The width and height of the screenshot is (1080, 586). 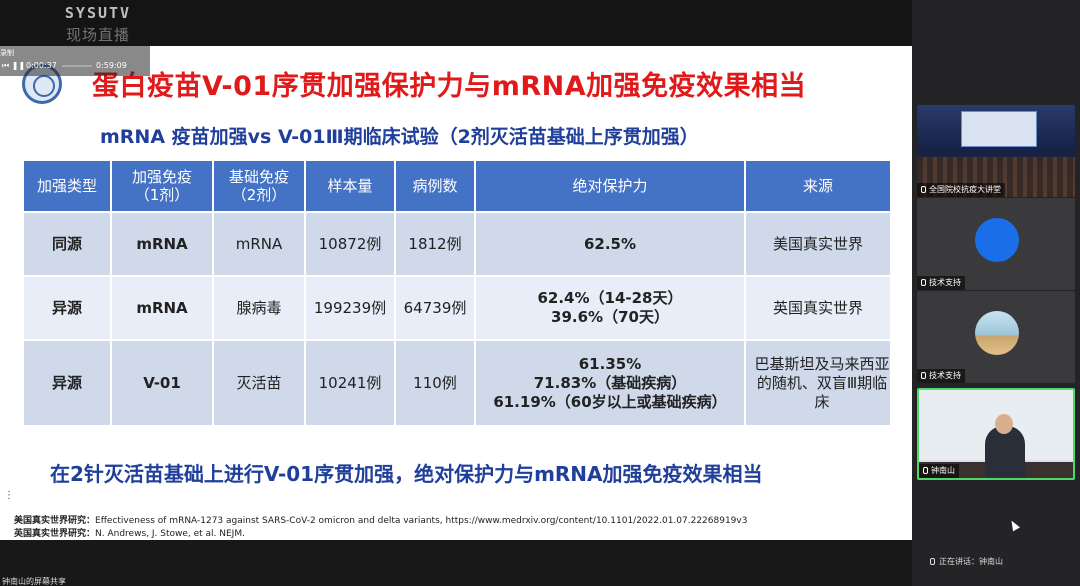 I want to click on cell-source: 英国真实世界, so click(x=818, y=308).